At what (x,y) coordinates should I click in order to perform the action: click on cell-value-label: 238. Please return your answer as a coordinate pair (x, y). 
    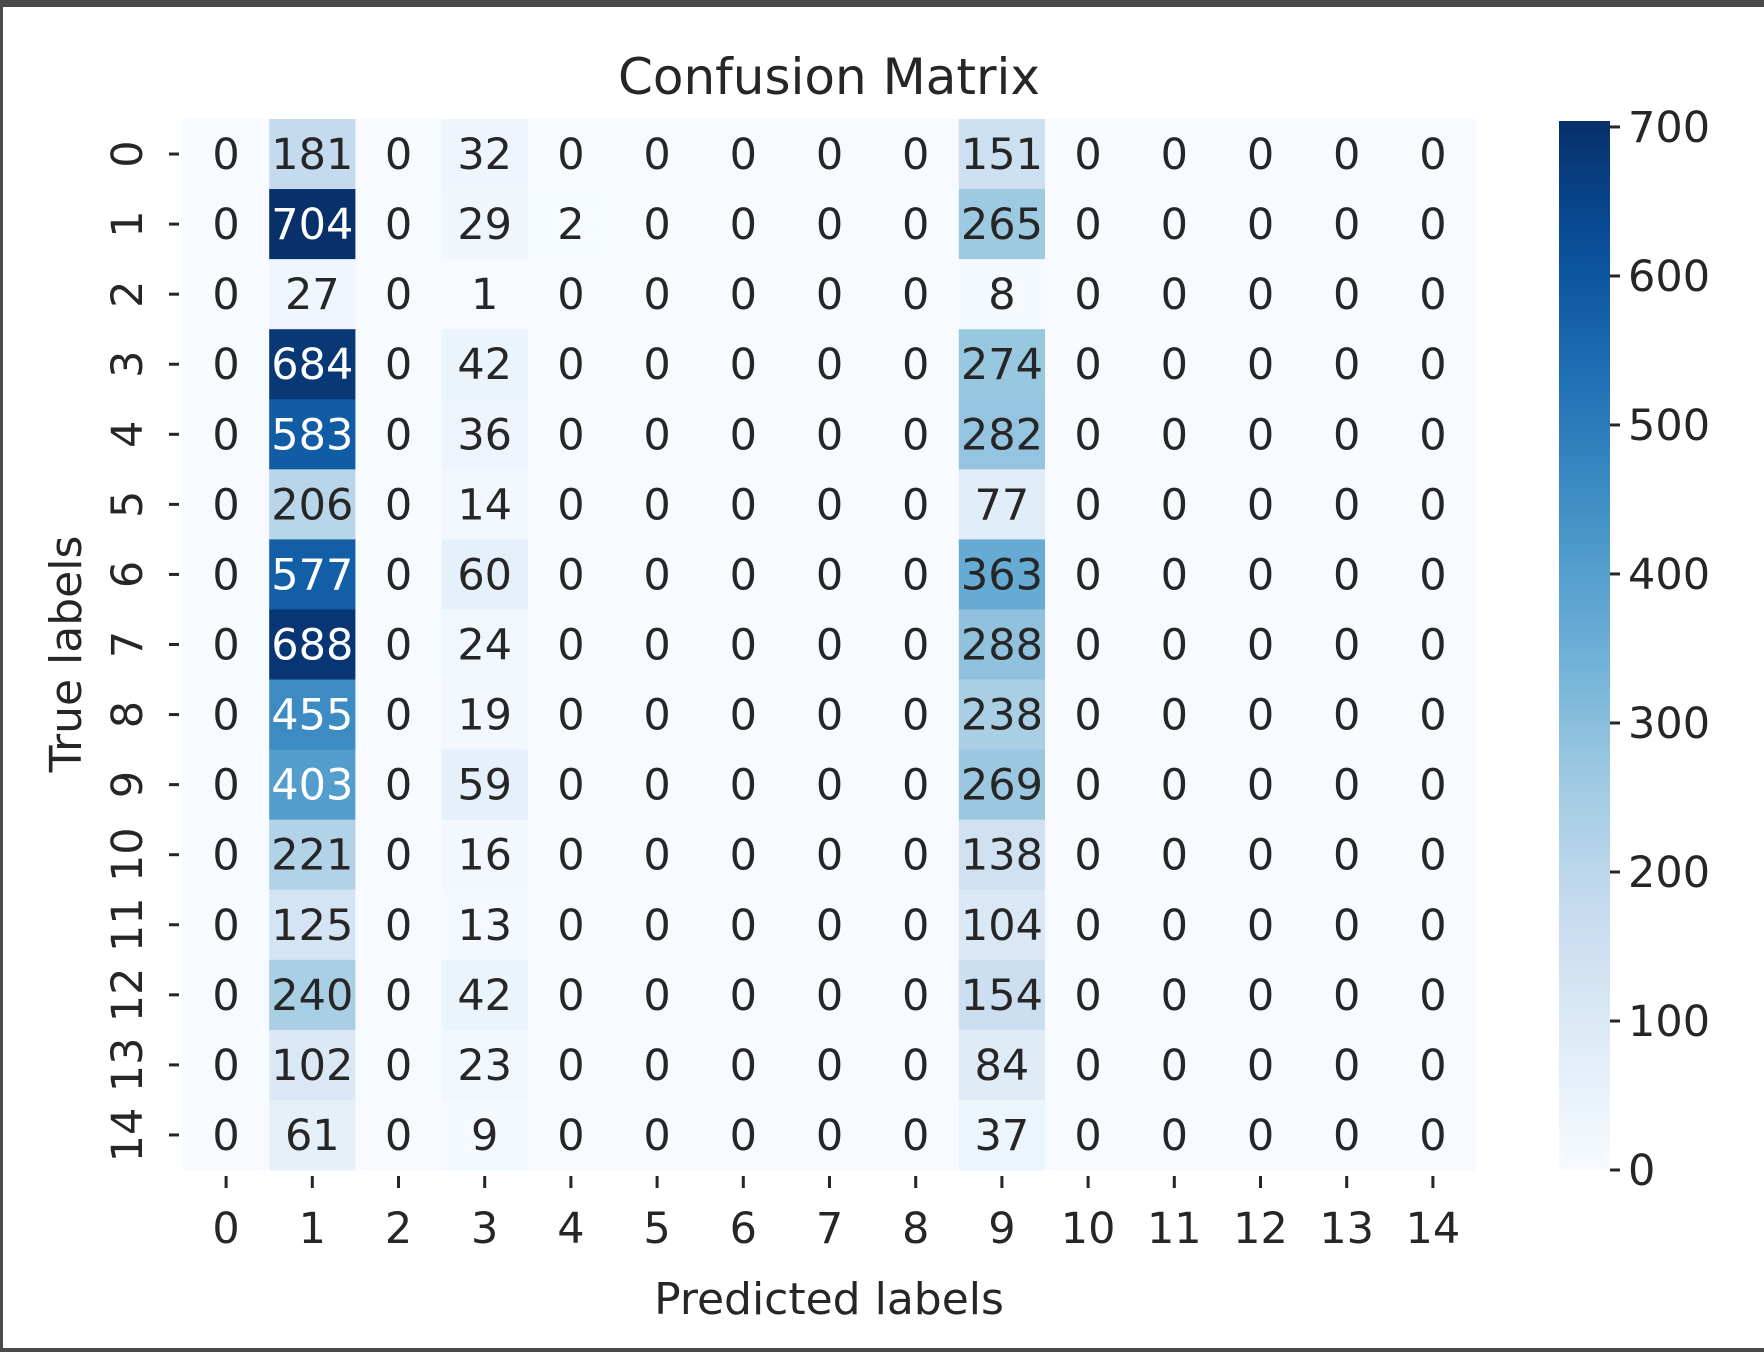
    Looking at the image, I should click on (1002, 716).